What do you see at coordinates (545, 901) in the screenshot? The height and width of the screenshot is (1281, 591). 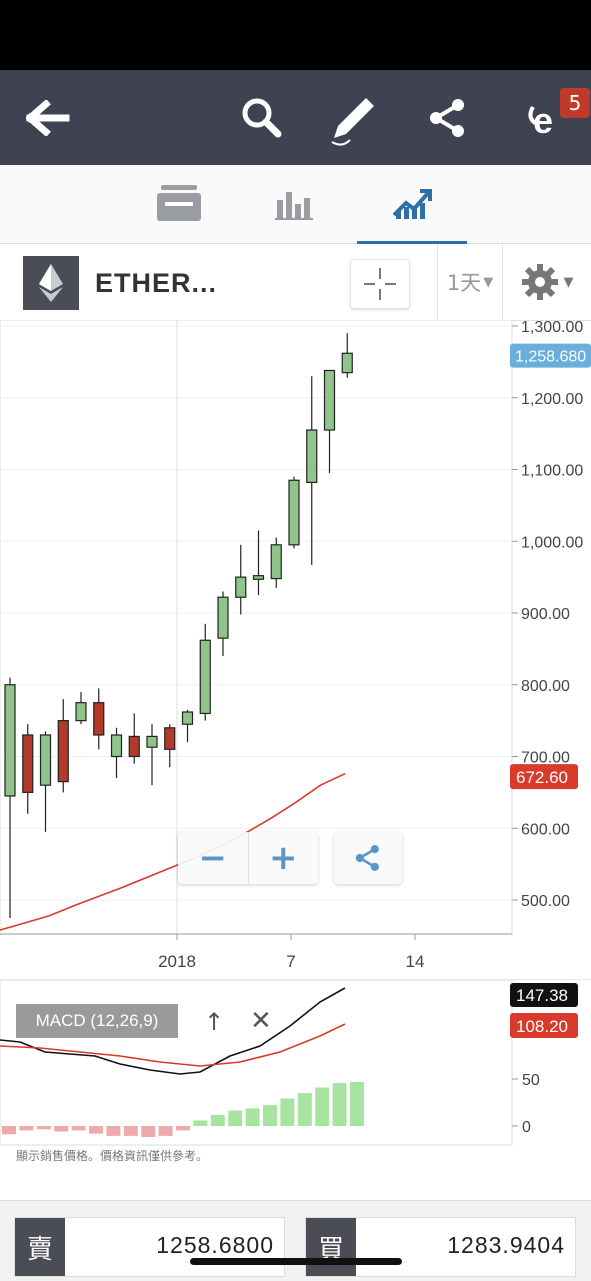 I see `y-tick-label: 500.00` at bounding box center [545, 901].